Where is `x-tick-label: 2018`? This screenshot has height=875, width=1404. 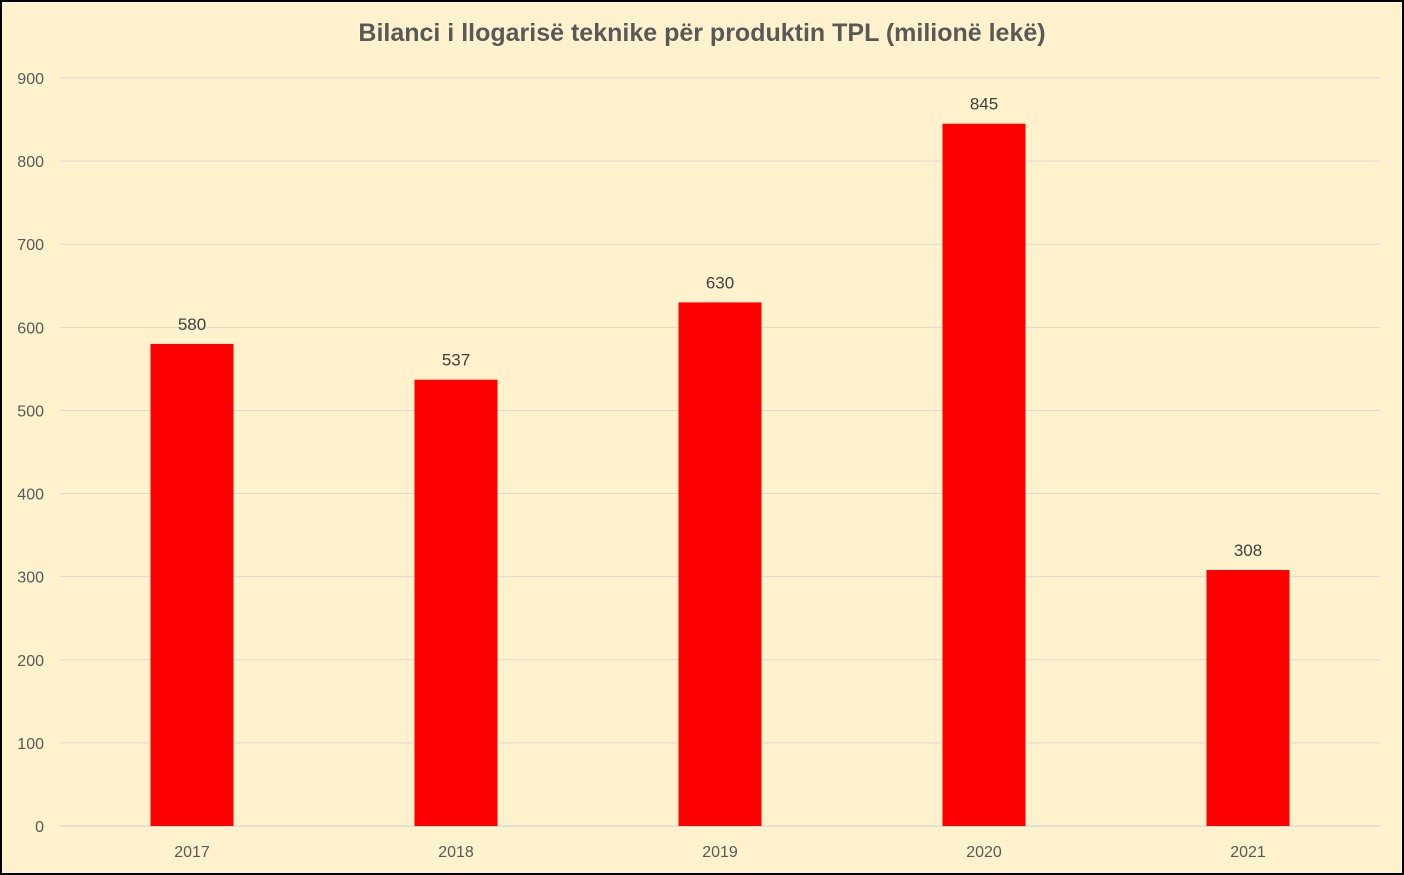 x-tick-label: 2018 is located at coordinates (456, 852).